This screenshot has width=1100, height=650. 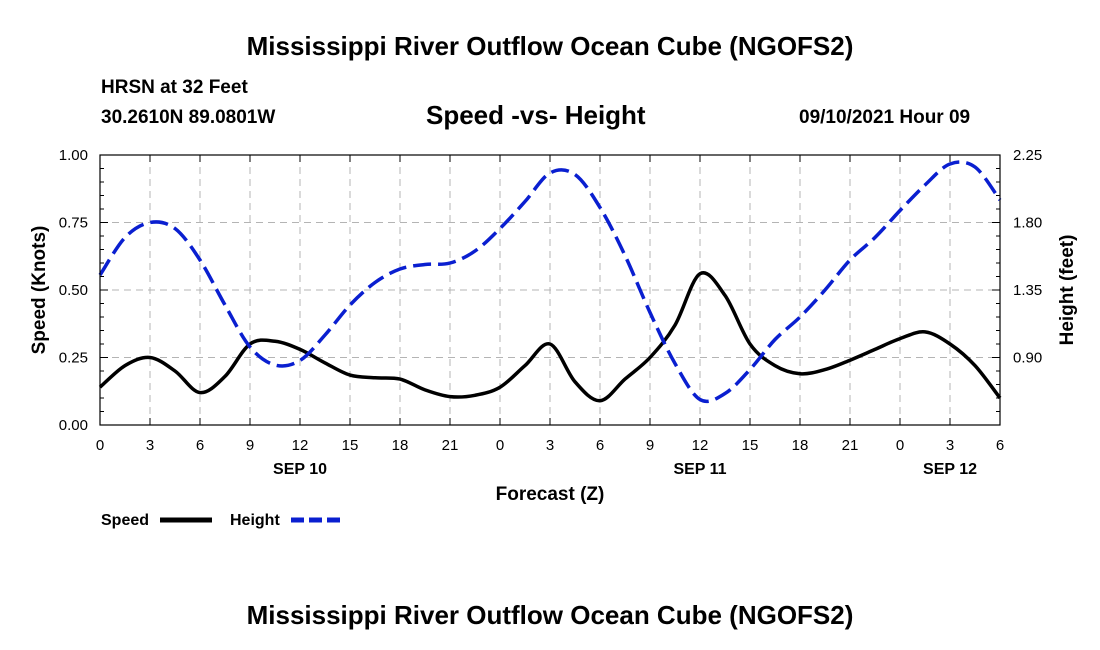 I want to click on legend-height-label: Height, so click(x=255, y=520).